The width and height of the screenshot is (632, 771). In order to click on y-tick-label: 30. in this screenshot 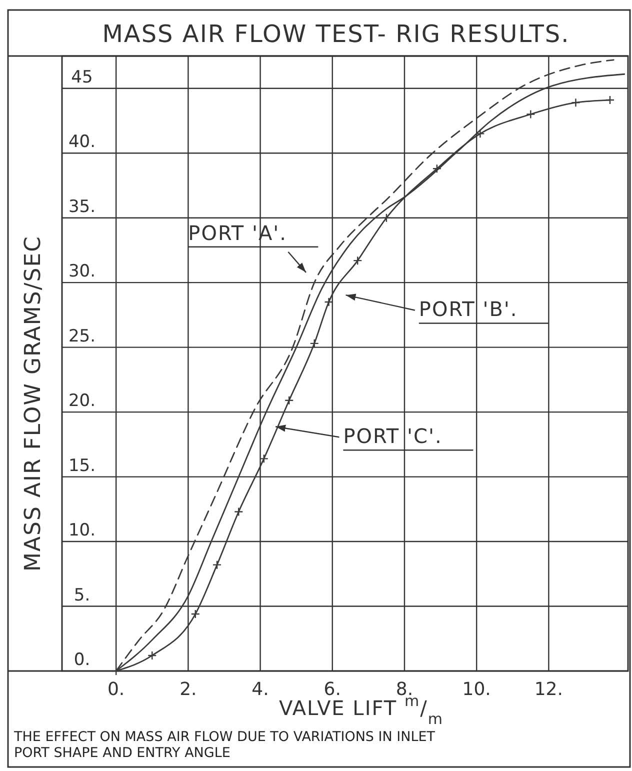, I will do `click(82, 272)`.